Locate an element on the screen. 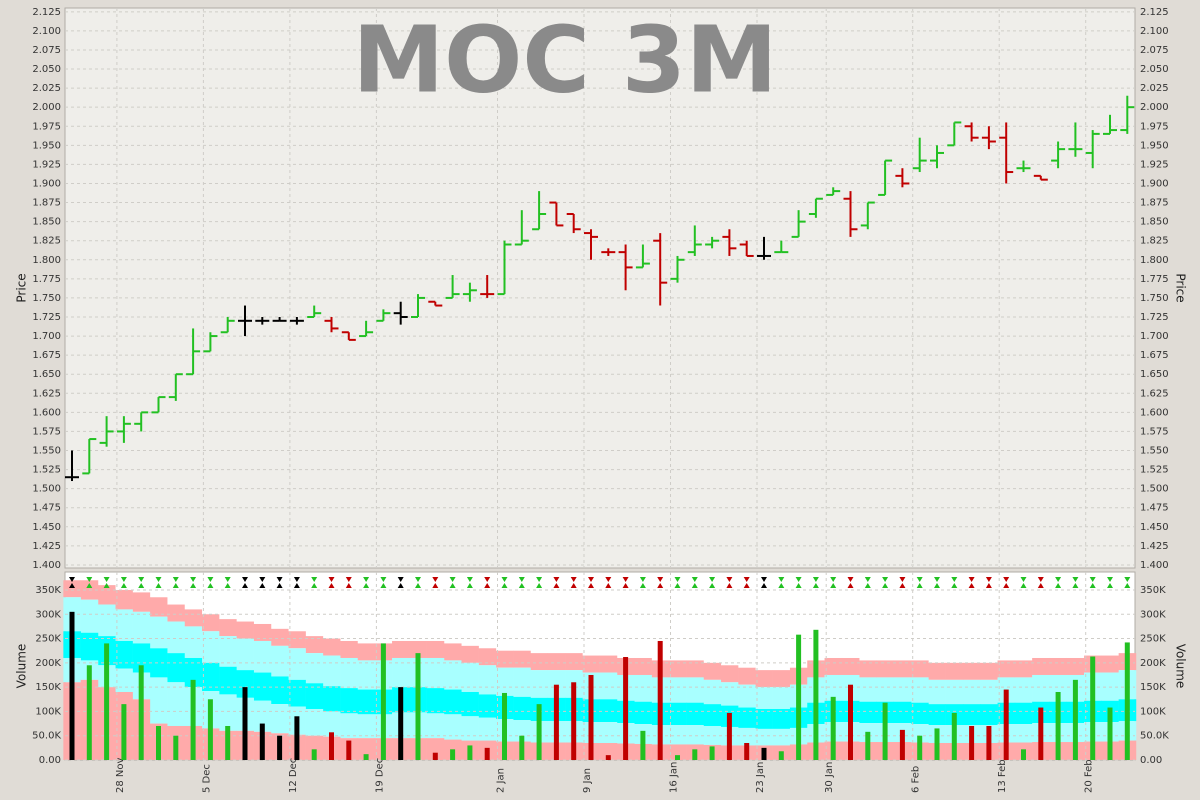  y-tick-label: 1.575 is located at coordinates (46, 431).